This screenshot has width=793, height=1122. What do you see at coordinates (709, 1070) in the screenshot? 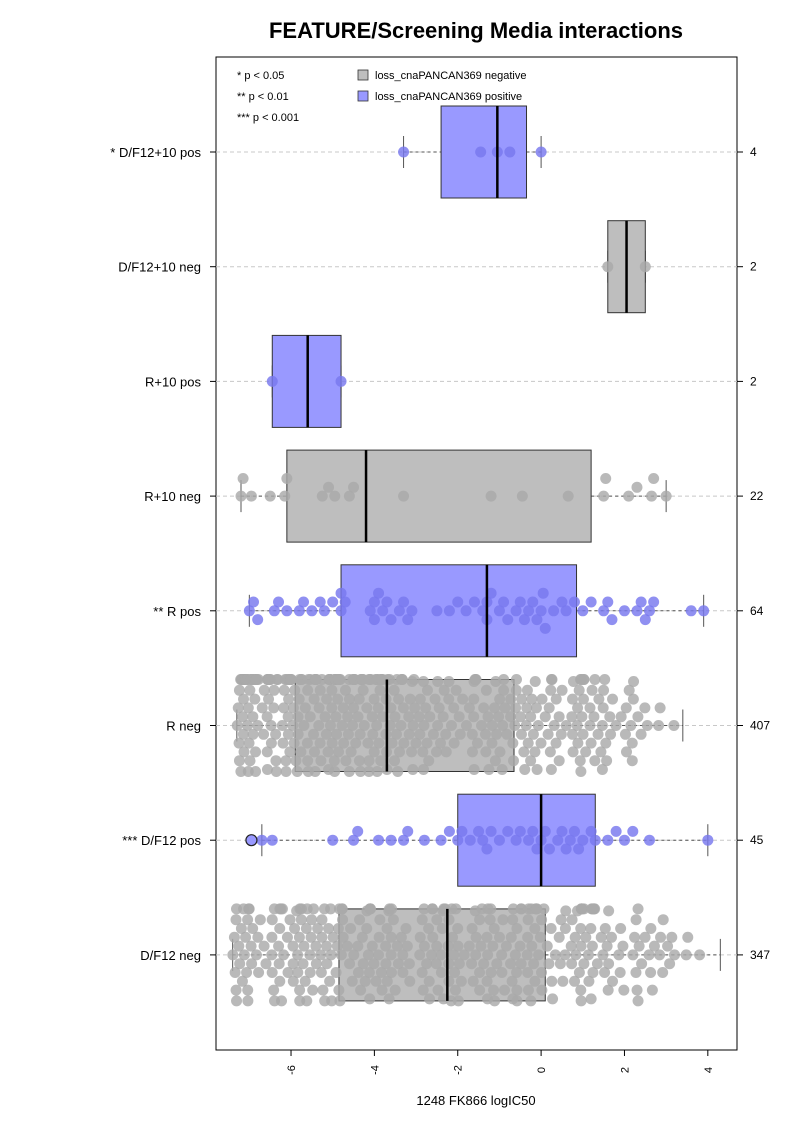
I see `x-tick-label: 4` at bounding box center [709, 1070].